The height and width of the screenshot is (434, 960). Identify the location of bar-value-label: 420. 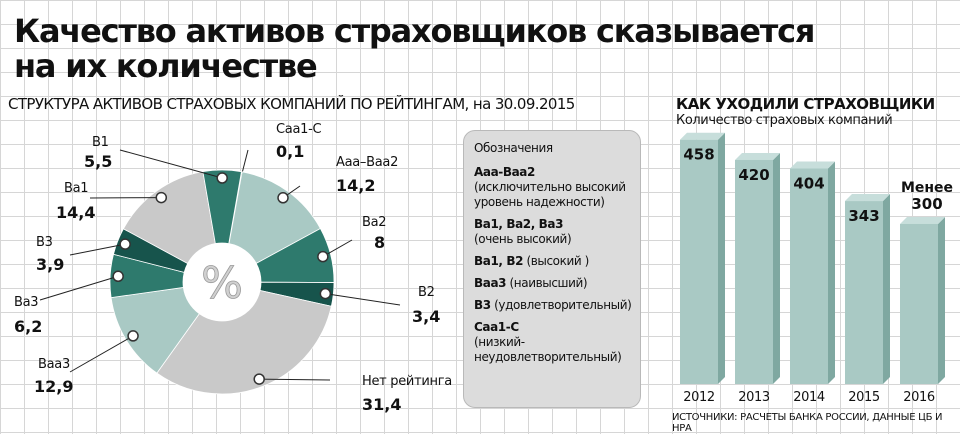
(753, 175).